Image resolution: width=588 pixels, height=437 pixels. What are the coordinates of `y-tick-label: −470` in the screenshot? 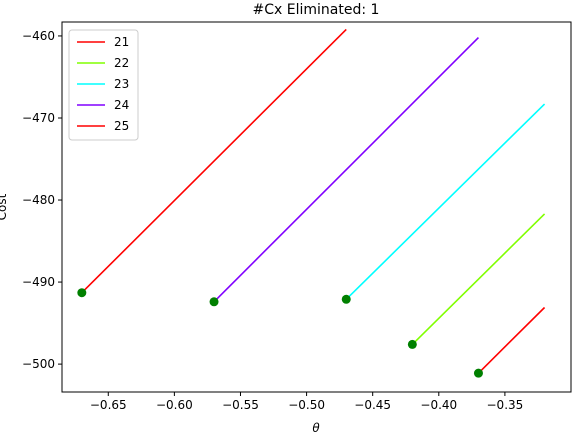 It's located at (38, 118).